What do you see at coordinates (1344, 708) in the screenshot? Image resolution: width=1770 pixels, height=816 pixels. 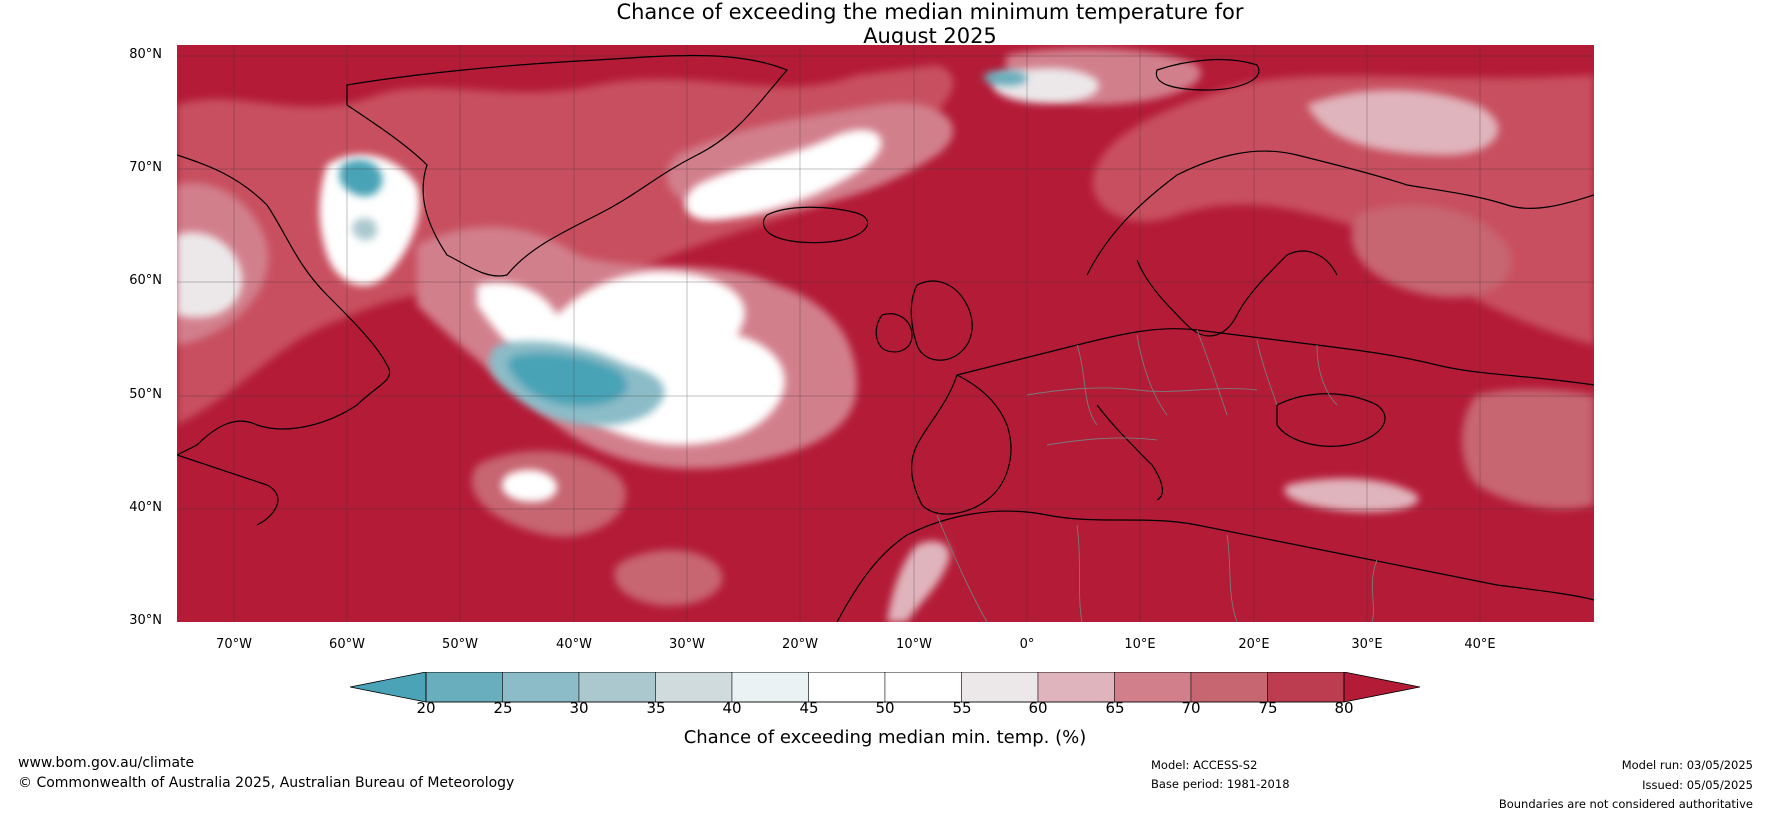 I see `colorbar-tick-80: 80` at bounding box center [1344, 708].